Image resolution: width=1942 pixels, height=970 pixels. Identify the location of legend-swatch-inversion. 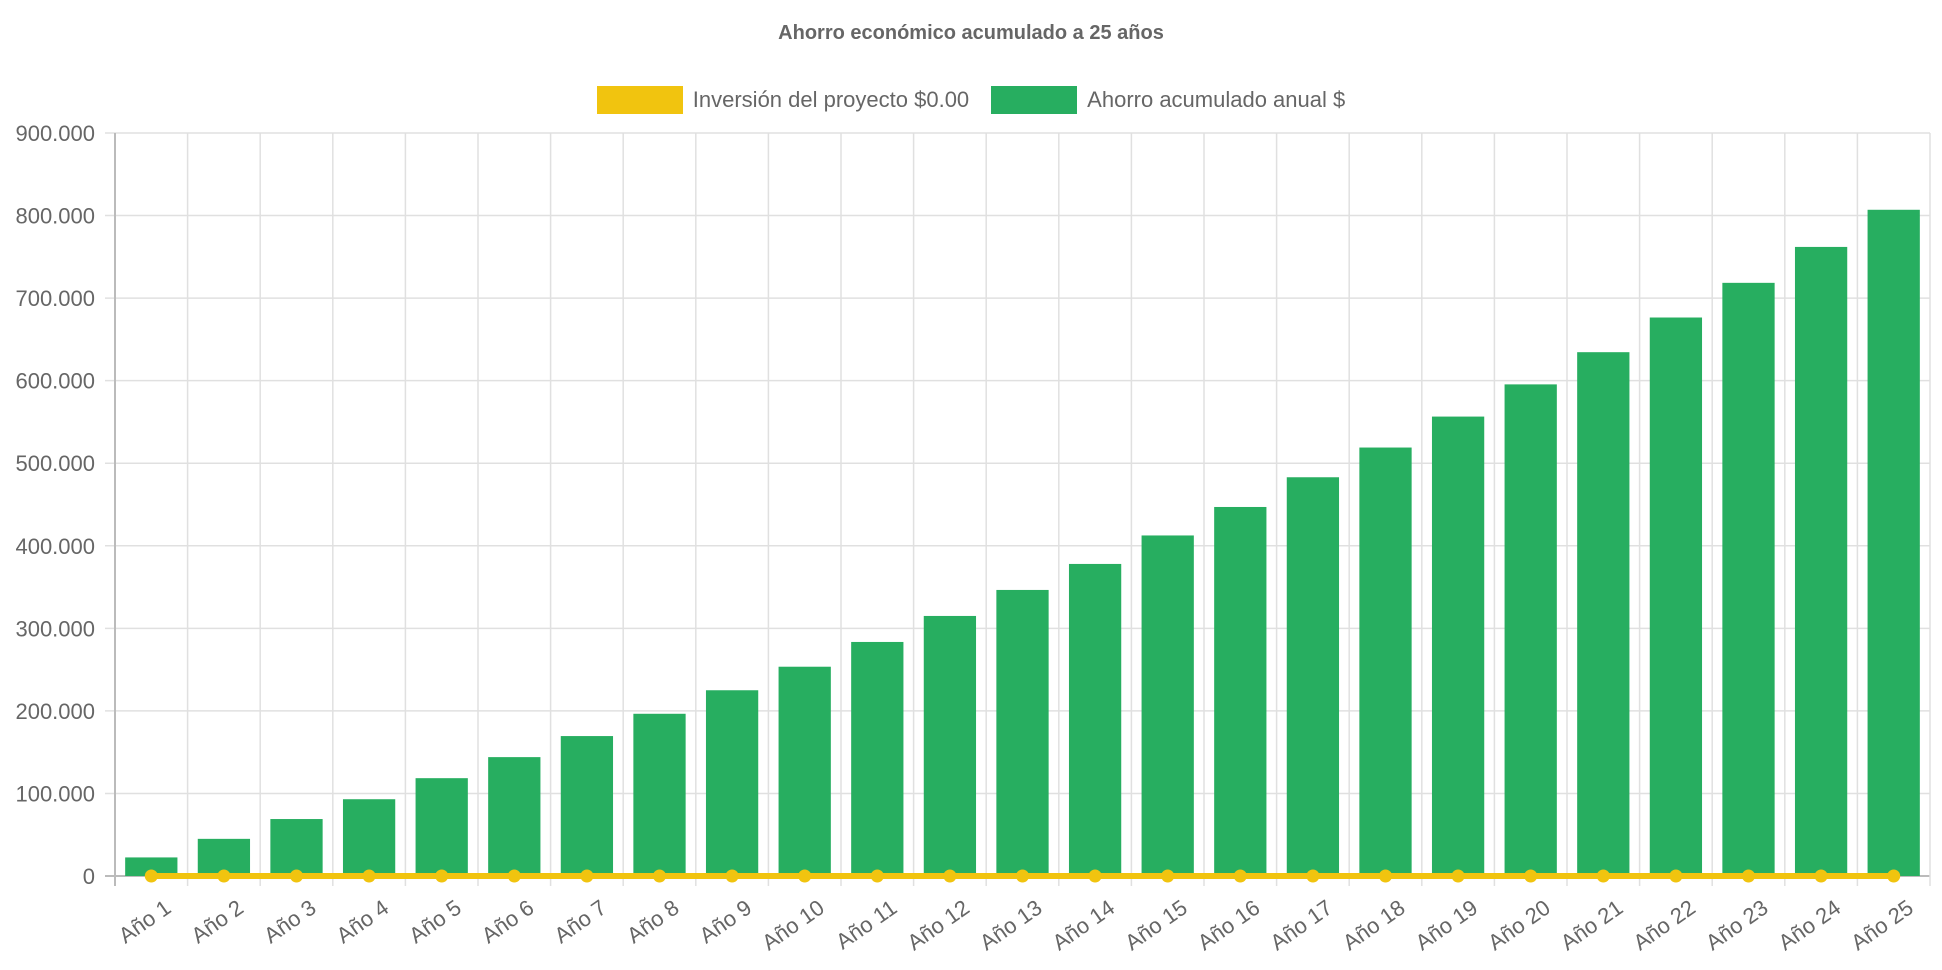
(639, 100).